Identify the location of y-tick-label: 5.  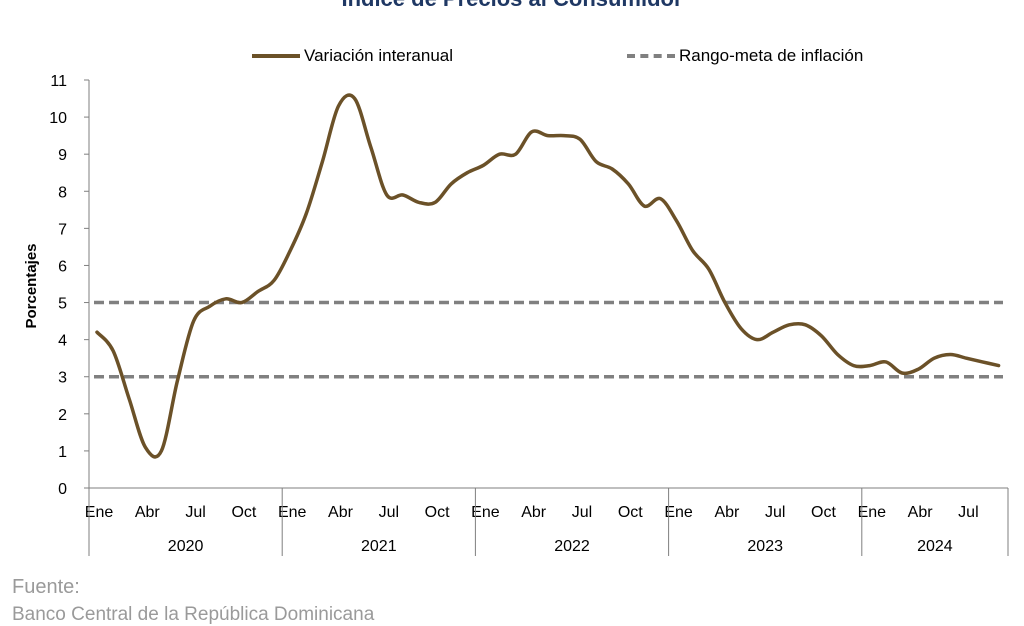
(62, 304).